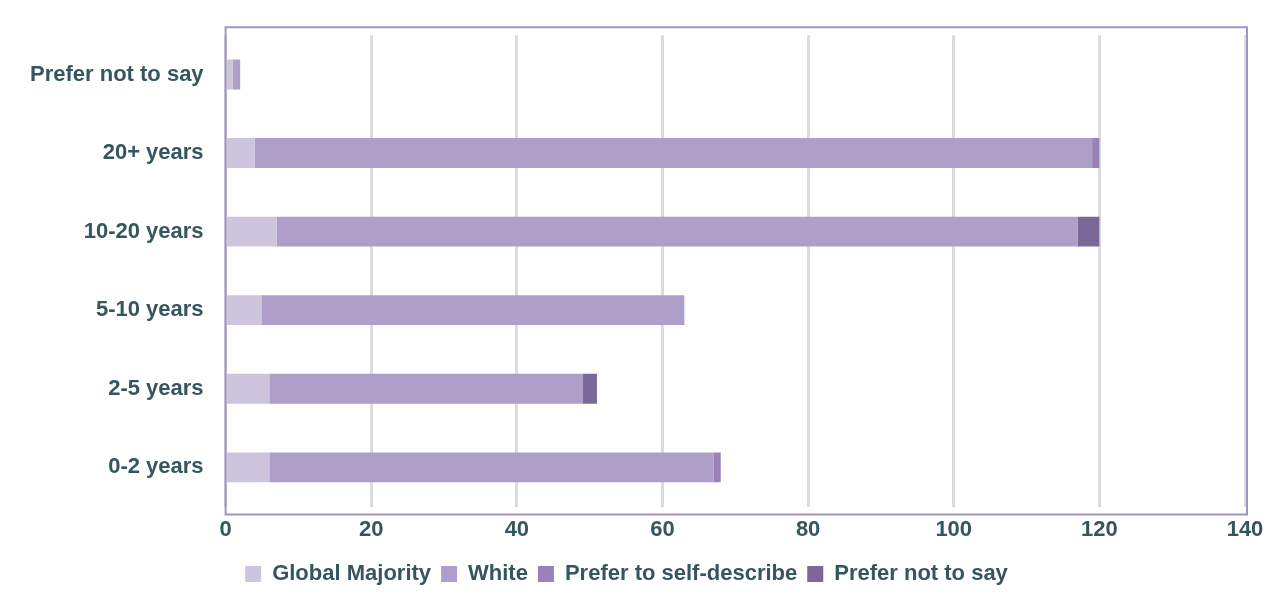  I want to click on legend-label: Global Majority, so click(352, 573).